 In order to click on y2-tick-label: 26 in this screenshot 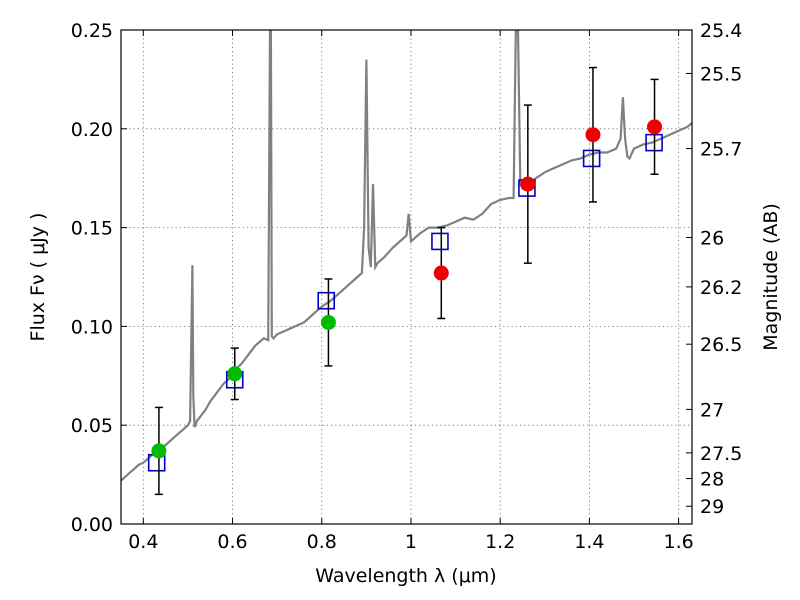, I will do `click(712, 238)`.